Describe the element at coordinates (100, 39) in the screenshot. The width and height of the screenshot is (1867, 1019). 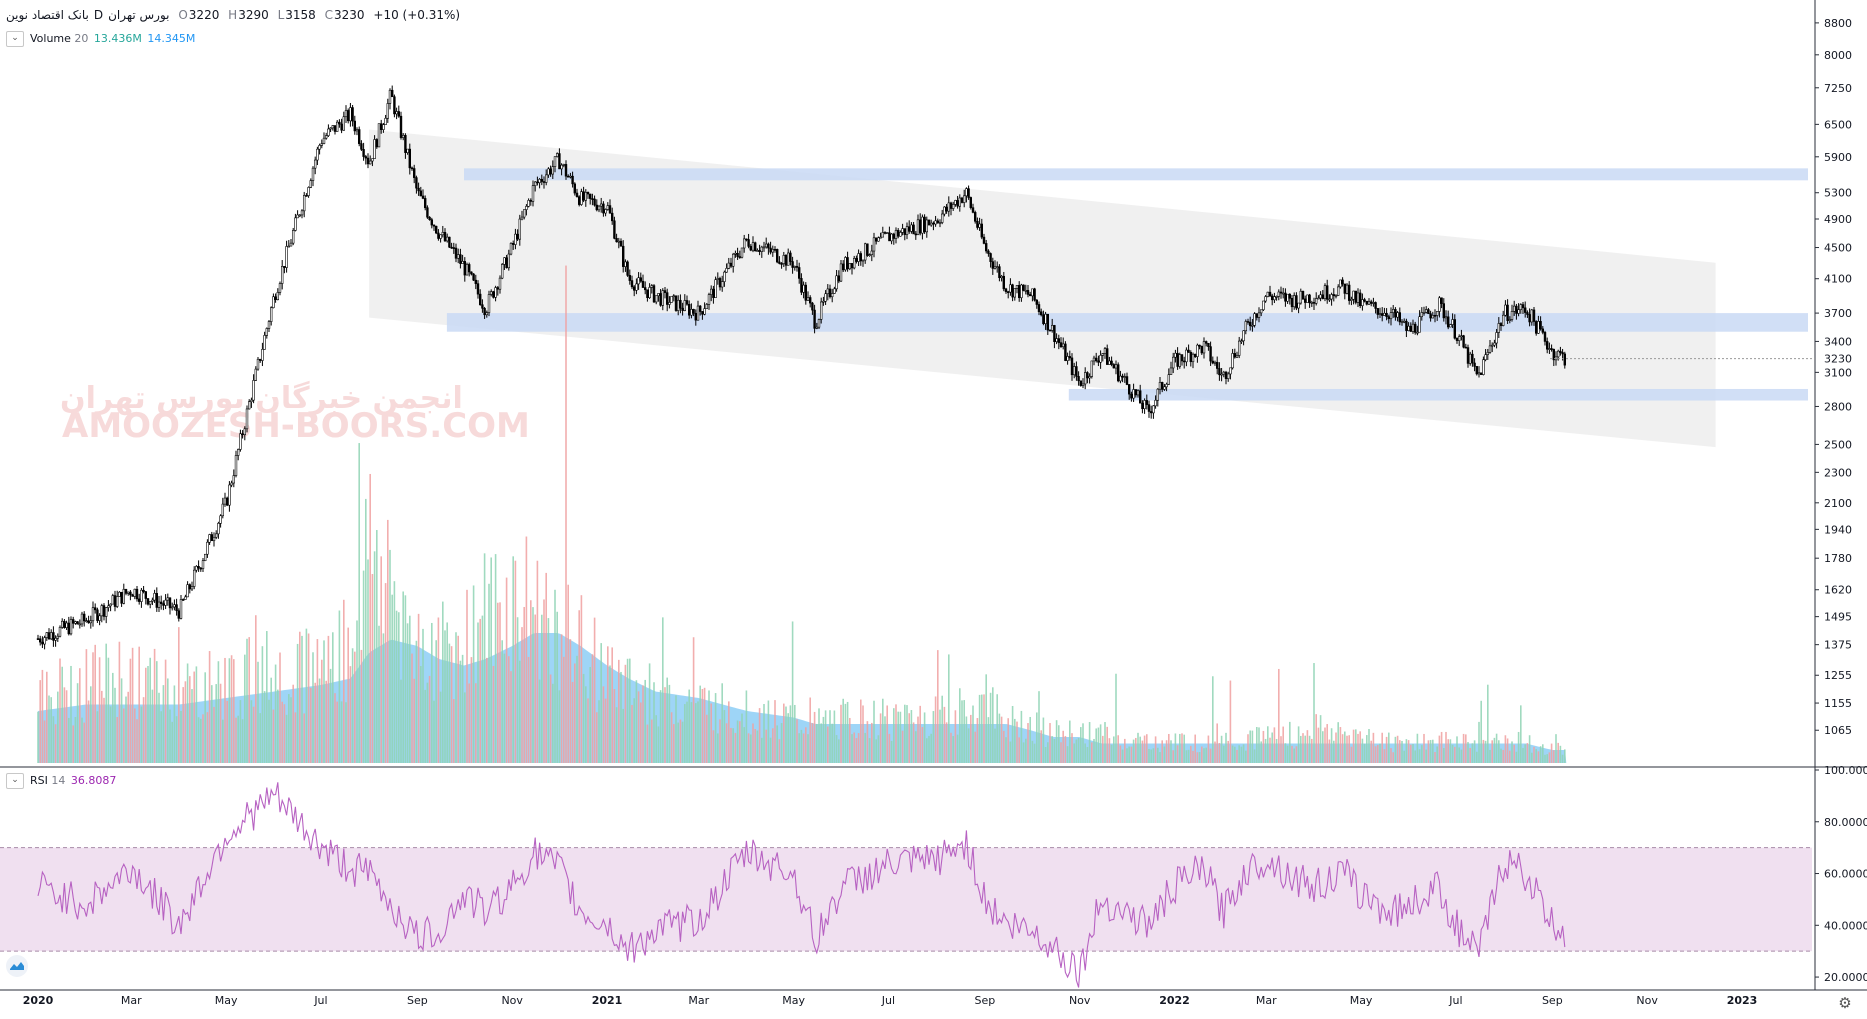
I see `volume-legend: ⌄ Volume 20 13.436M 14.345M` at that location.